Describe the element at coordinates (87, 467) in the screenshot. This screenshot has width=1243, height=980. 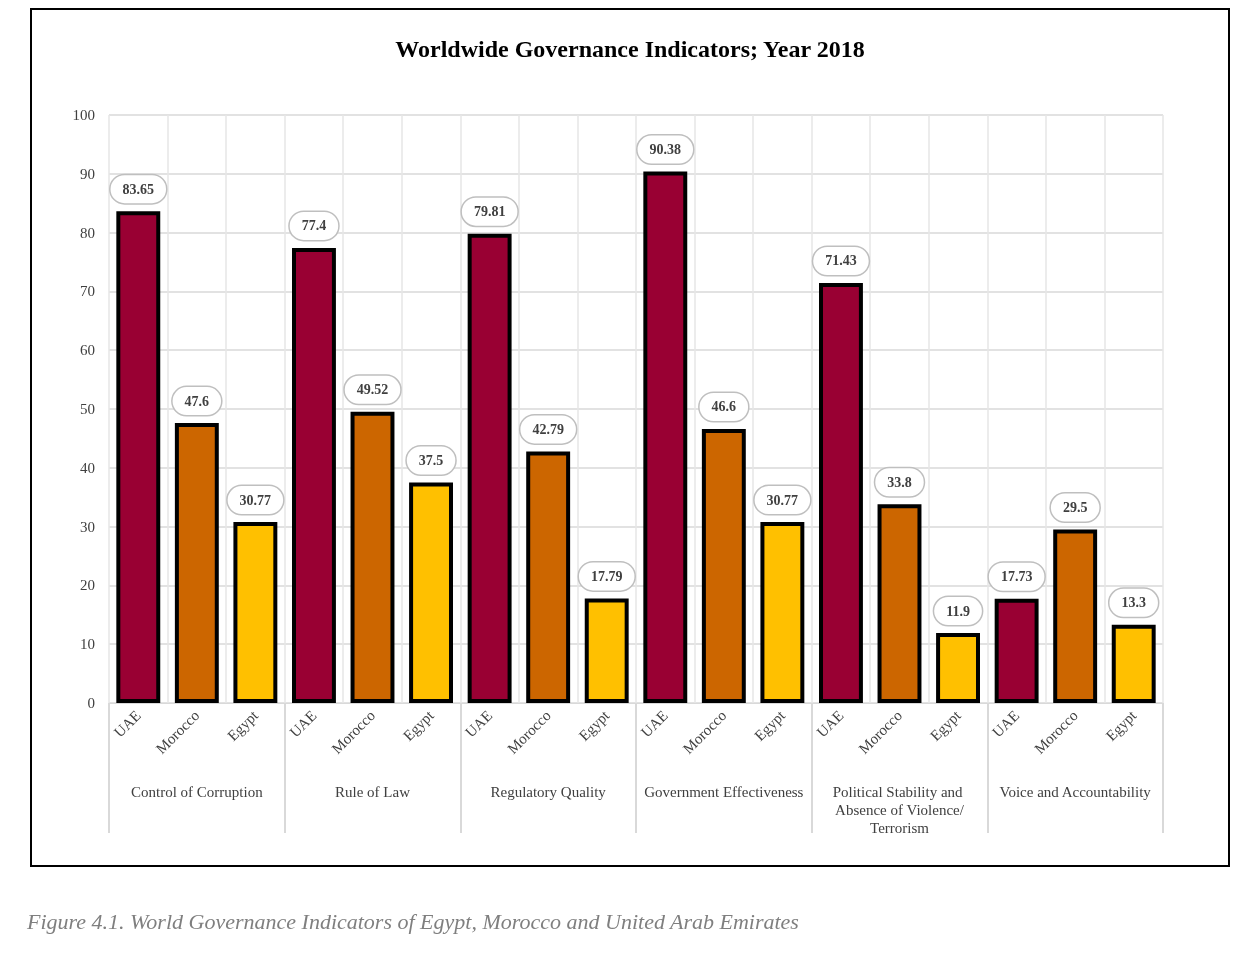
I see `y-tick-label: 40` at that location.